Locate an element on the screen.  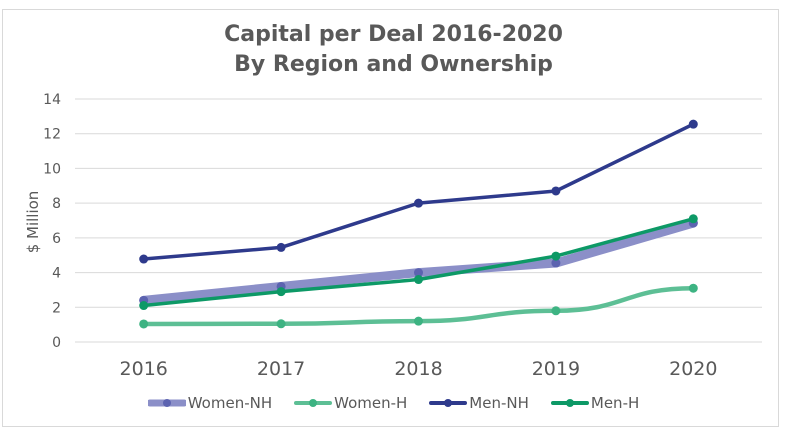
data-point-men-h-2018 is located at coordinates (418, 280).